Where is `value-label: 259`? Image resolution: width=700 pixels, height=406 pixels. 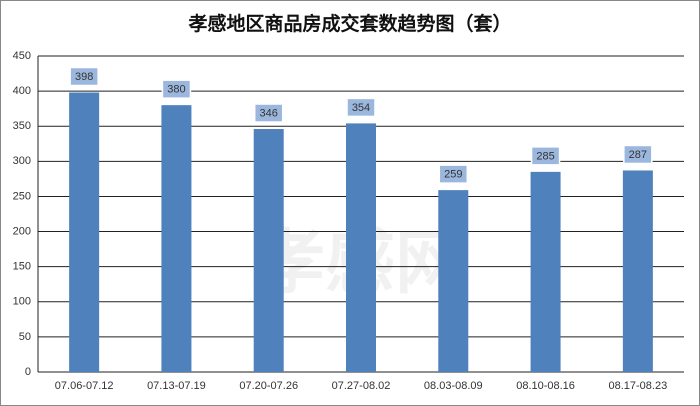 value-label: 259 is located at coordinates (453, 175).